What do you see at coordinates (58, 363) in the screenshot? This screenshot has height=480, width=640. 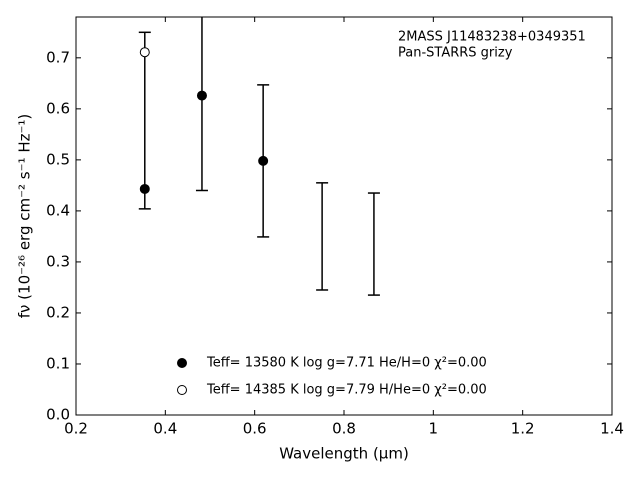 I see `y-tick-label: 0.1` at bounding box center [58, 363].